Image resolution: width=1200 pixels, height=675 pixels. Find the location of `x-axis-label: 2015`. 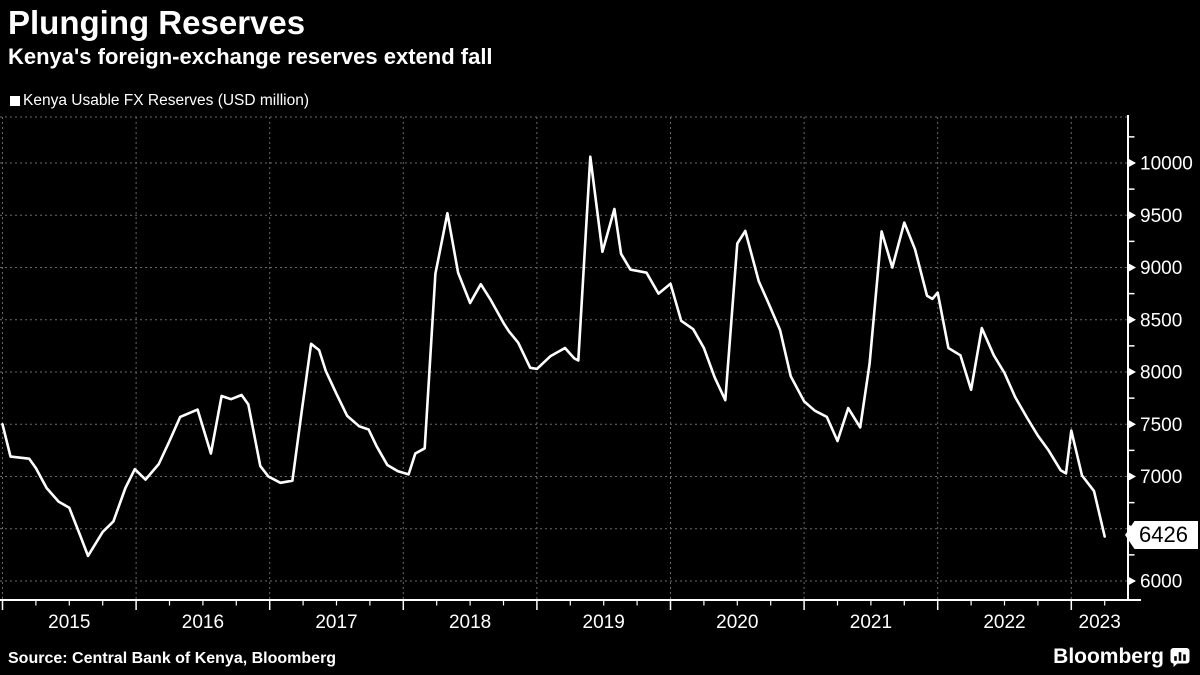

x-axis-label: 2015 is located at coordinates (69, 622).